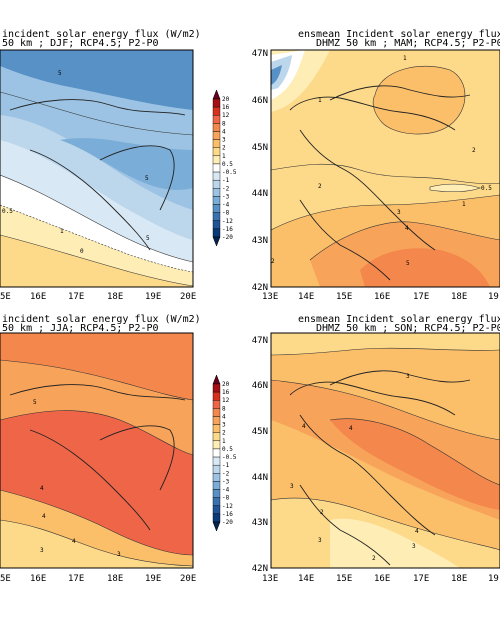 This screenshot has width=500, height=632. I want to click on colorbar-tick-label: 8, so click(224, 408).